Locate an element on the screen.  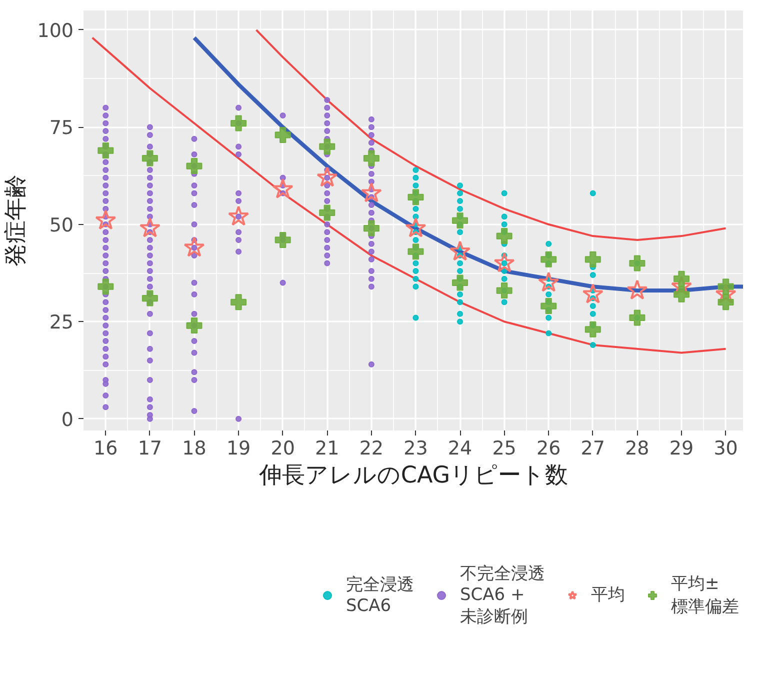
x-tick-label: 18 is located at coordinates (194, 449).